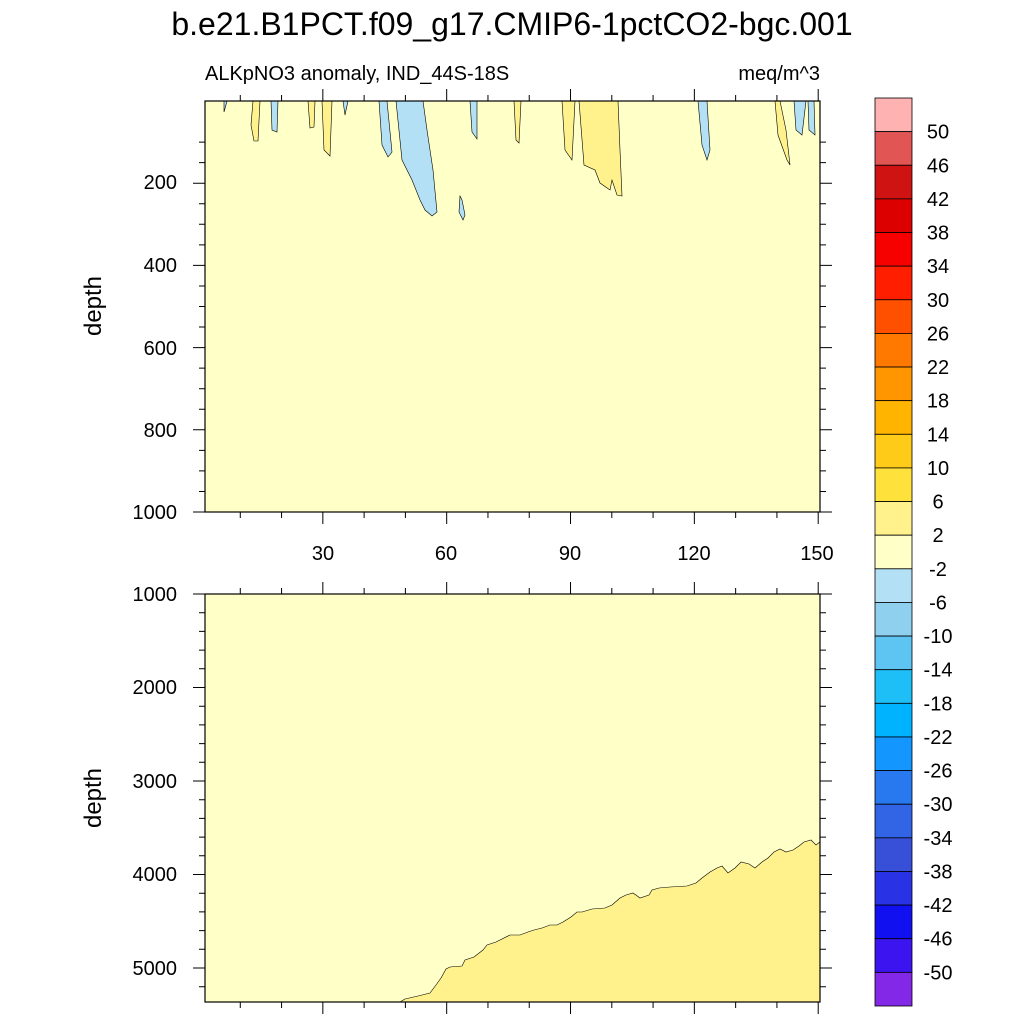  I want to click on colorbar-label: -14, so click(938, 671).